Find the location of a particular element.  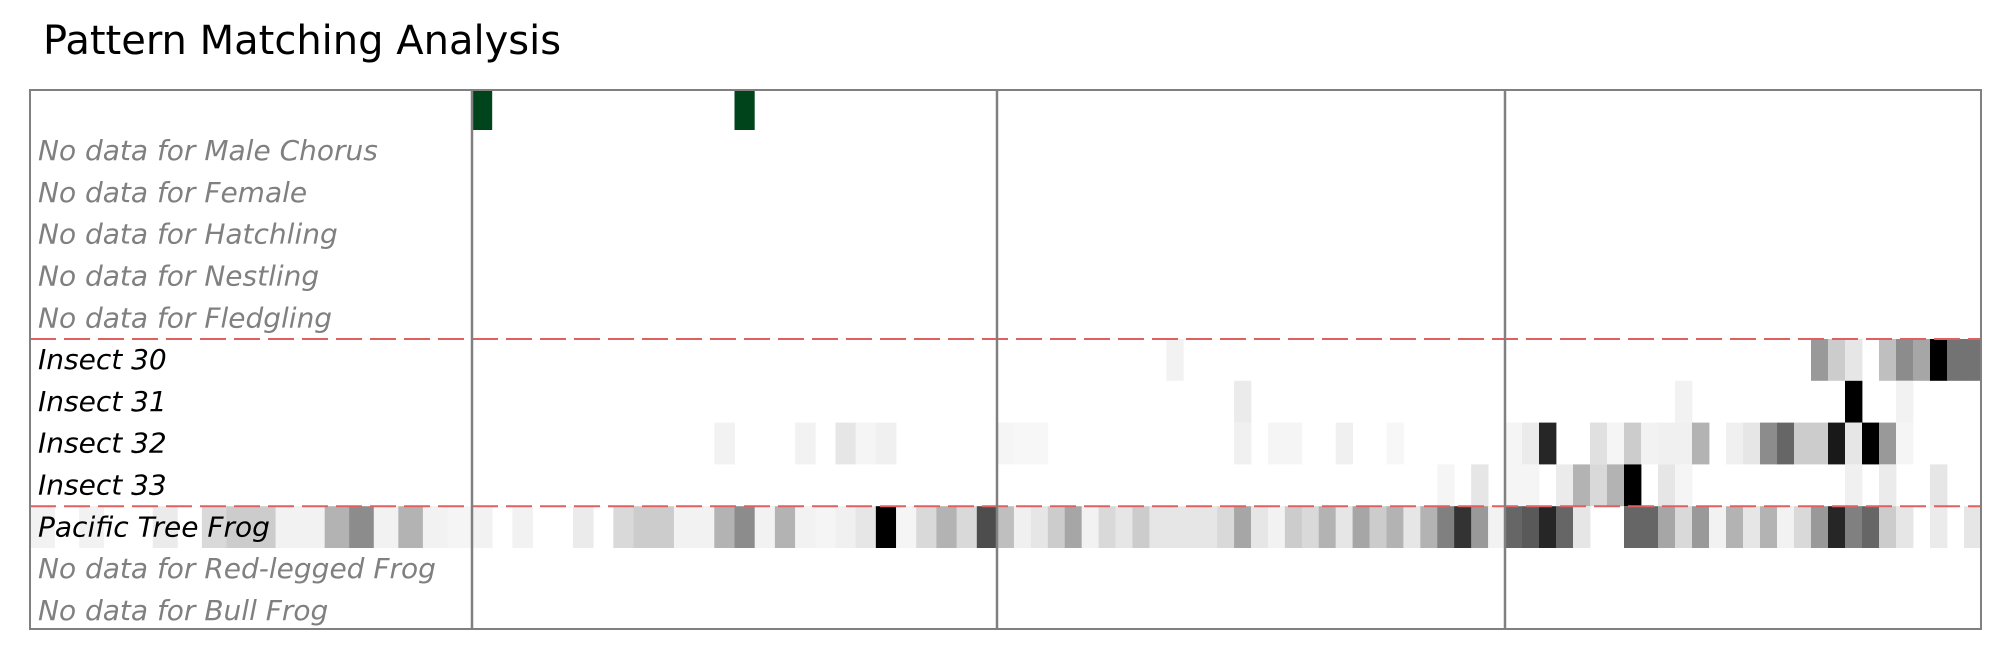

row-label: Pacific Tree Frog is located at coordinates (154, 526).